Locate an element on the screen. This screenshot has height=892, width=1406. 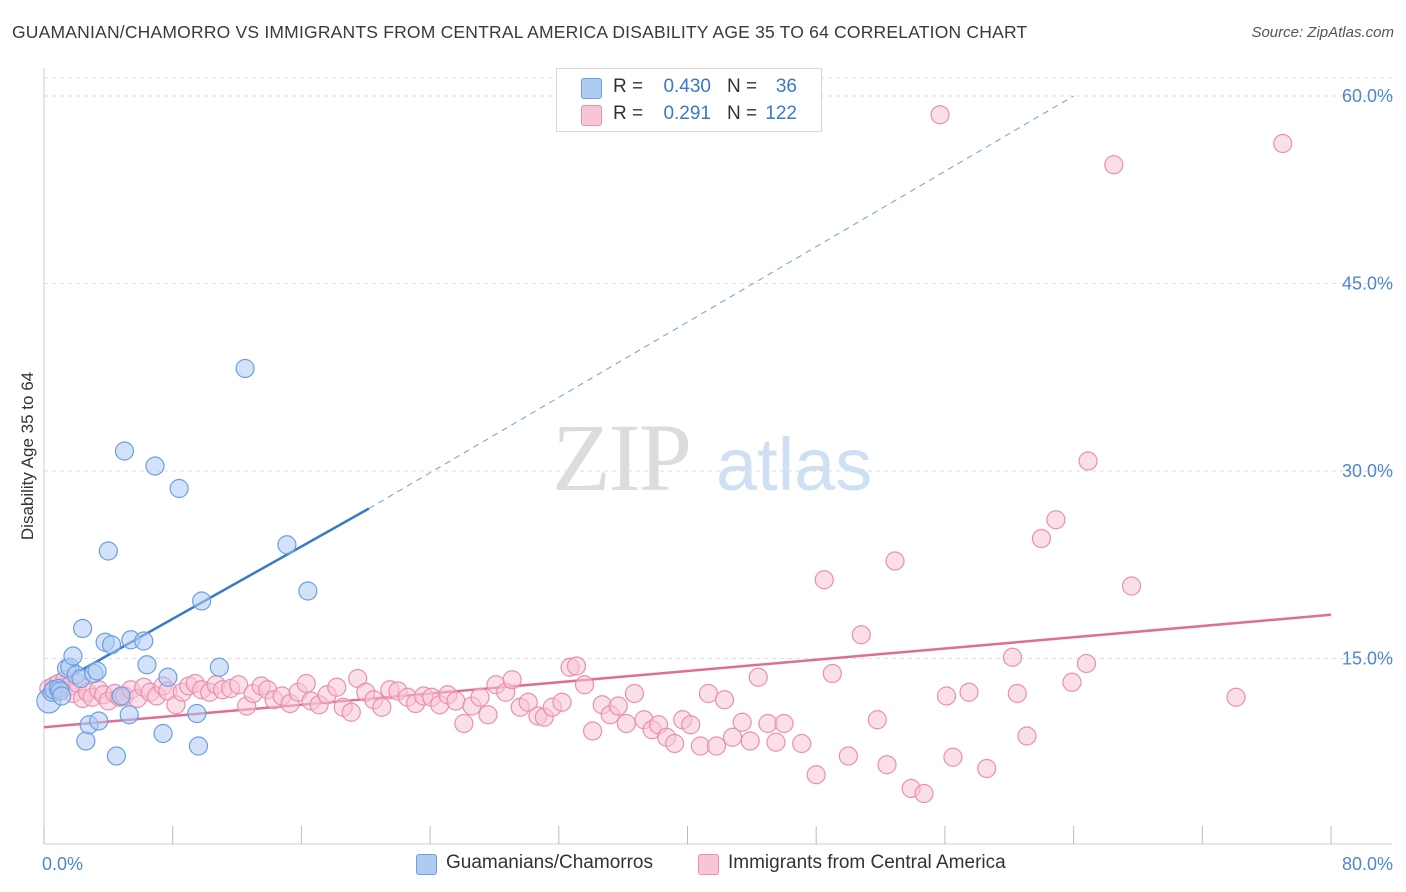
legend-row-central-america: R = 0.291 N = 122 is located at coordinates (689, 115).